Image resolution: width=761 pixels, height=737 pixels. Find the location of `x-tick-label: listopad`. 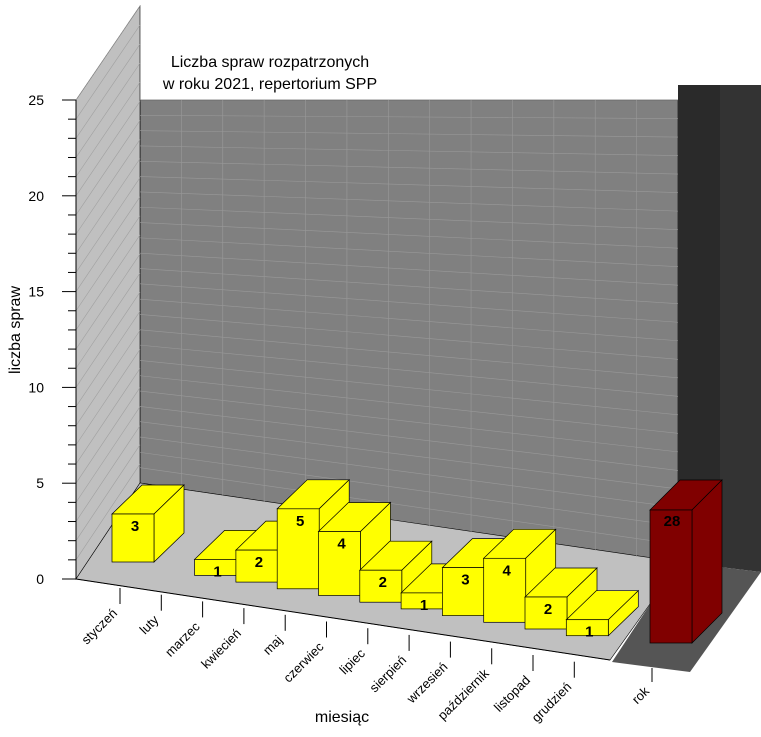

x-tick-label: listopad is located at coordinates (512, 694).